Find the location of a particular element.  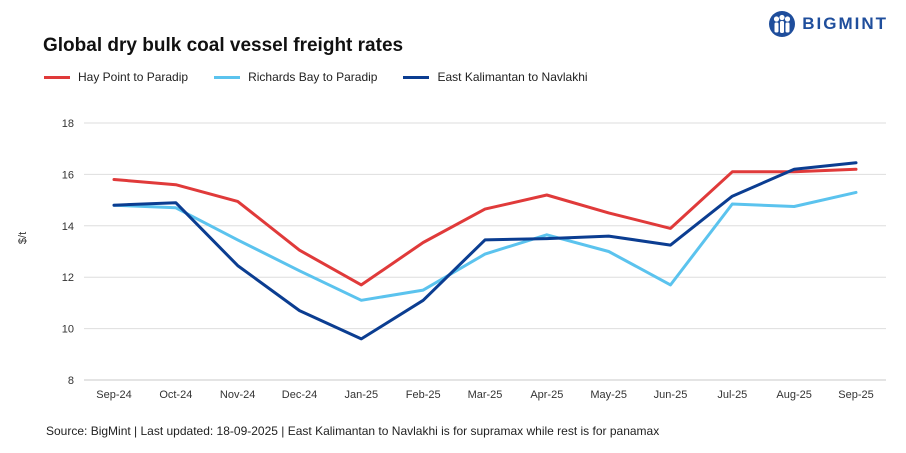

x-tick-label: Jul-25 is located at coordinates (732, 395).